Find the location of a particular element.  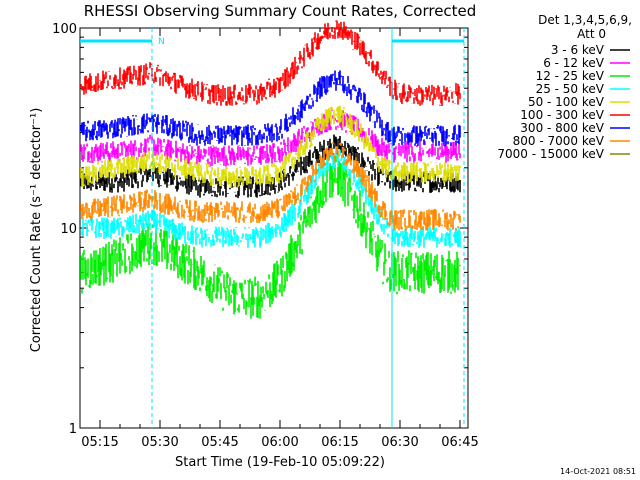

legend-label: 50 - 100 keV is located at coordinates (566, 102).